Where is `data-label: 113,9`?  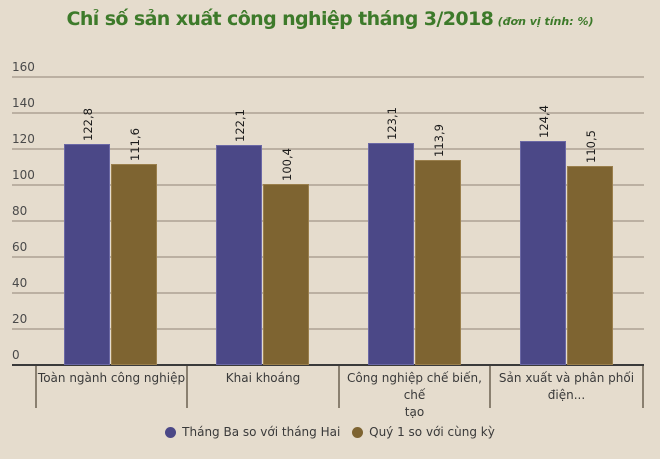
data-label: 113,9 is located at coordinates (439, 140).